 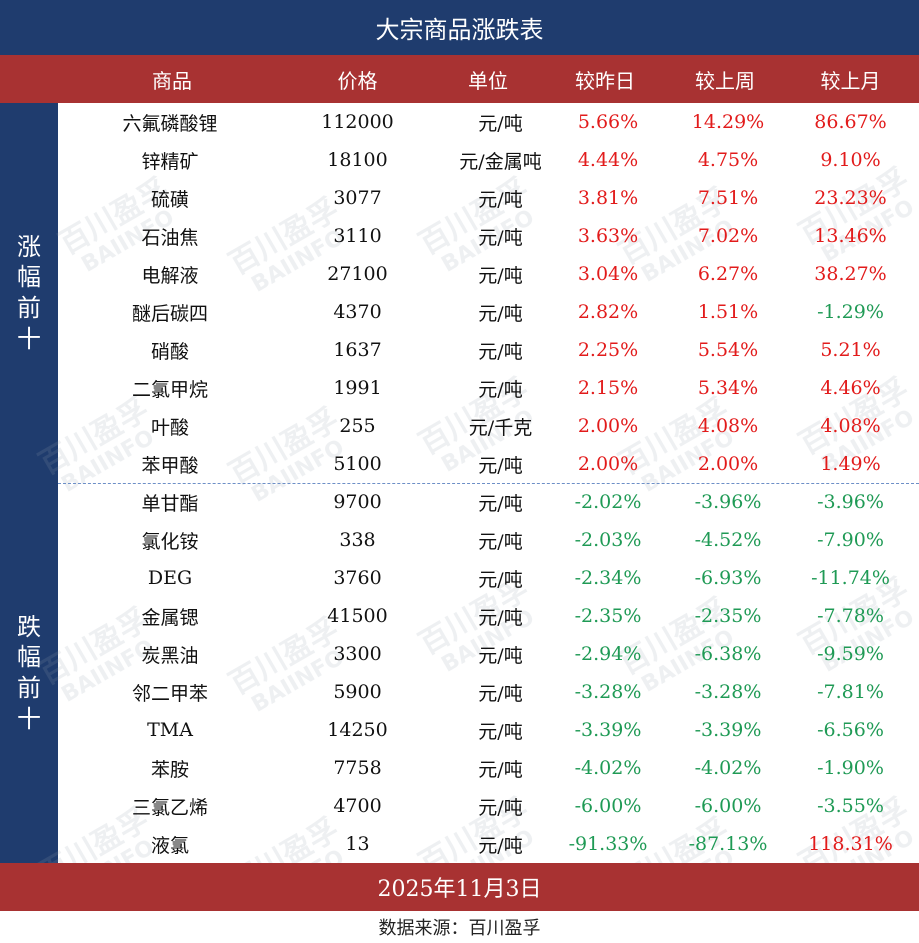 I want to click on price: 41500, so click(x=357, y=616).